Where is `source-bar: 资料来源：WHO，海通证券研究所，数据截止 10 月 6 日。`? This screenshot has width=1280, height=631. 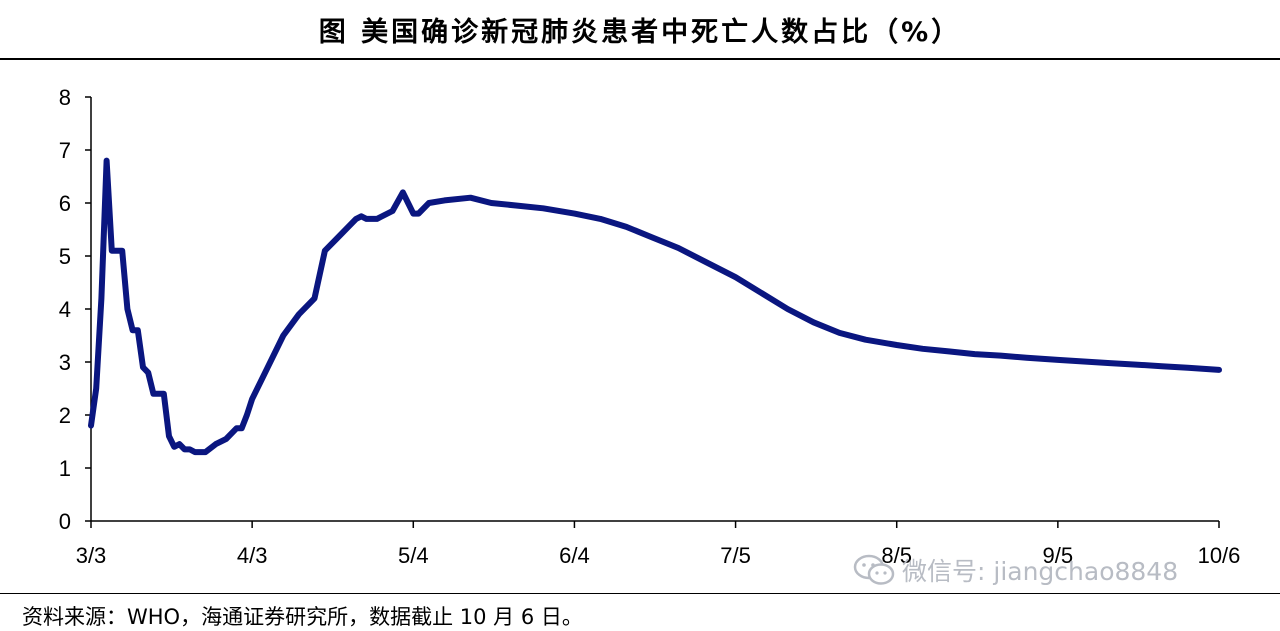
source-bar: 资料来源：WHO，海通证券研究所，数据截止 10 月 6 日。 is located at coordinates (640, 611).